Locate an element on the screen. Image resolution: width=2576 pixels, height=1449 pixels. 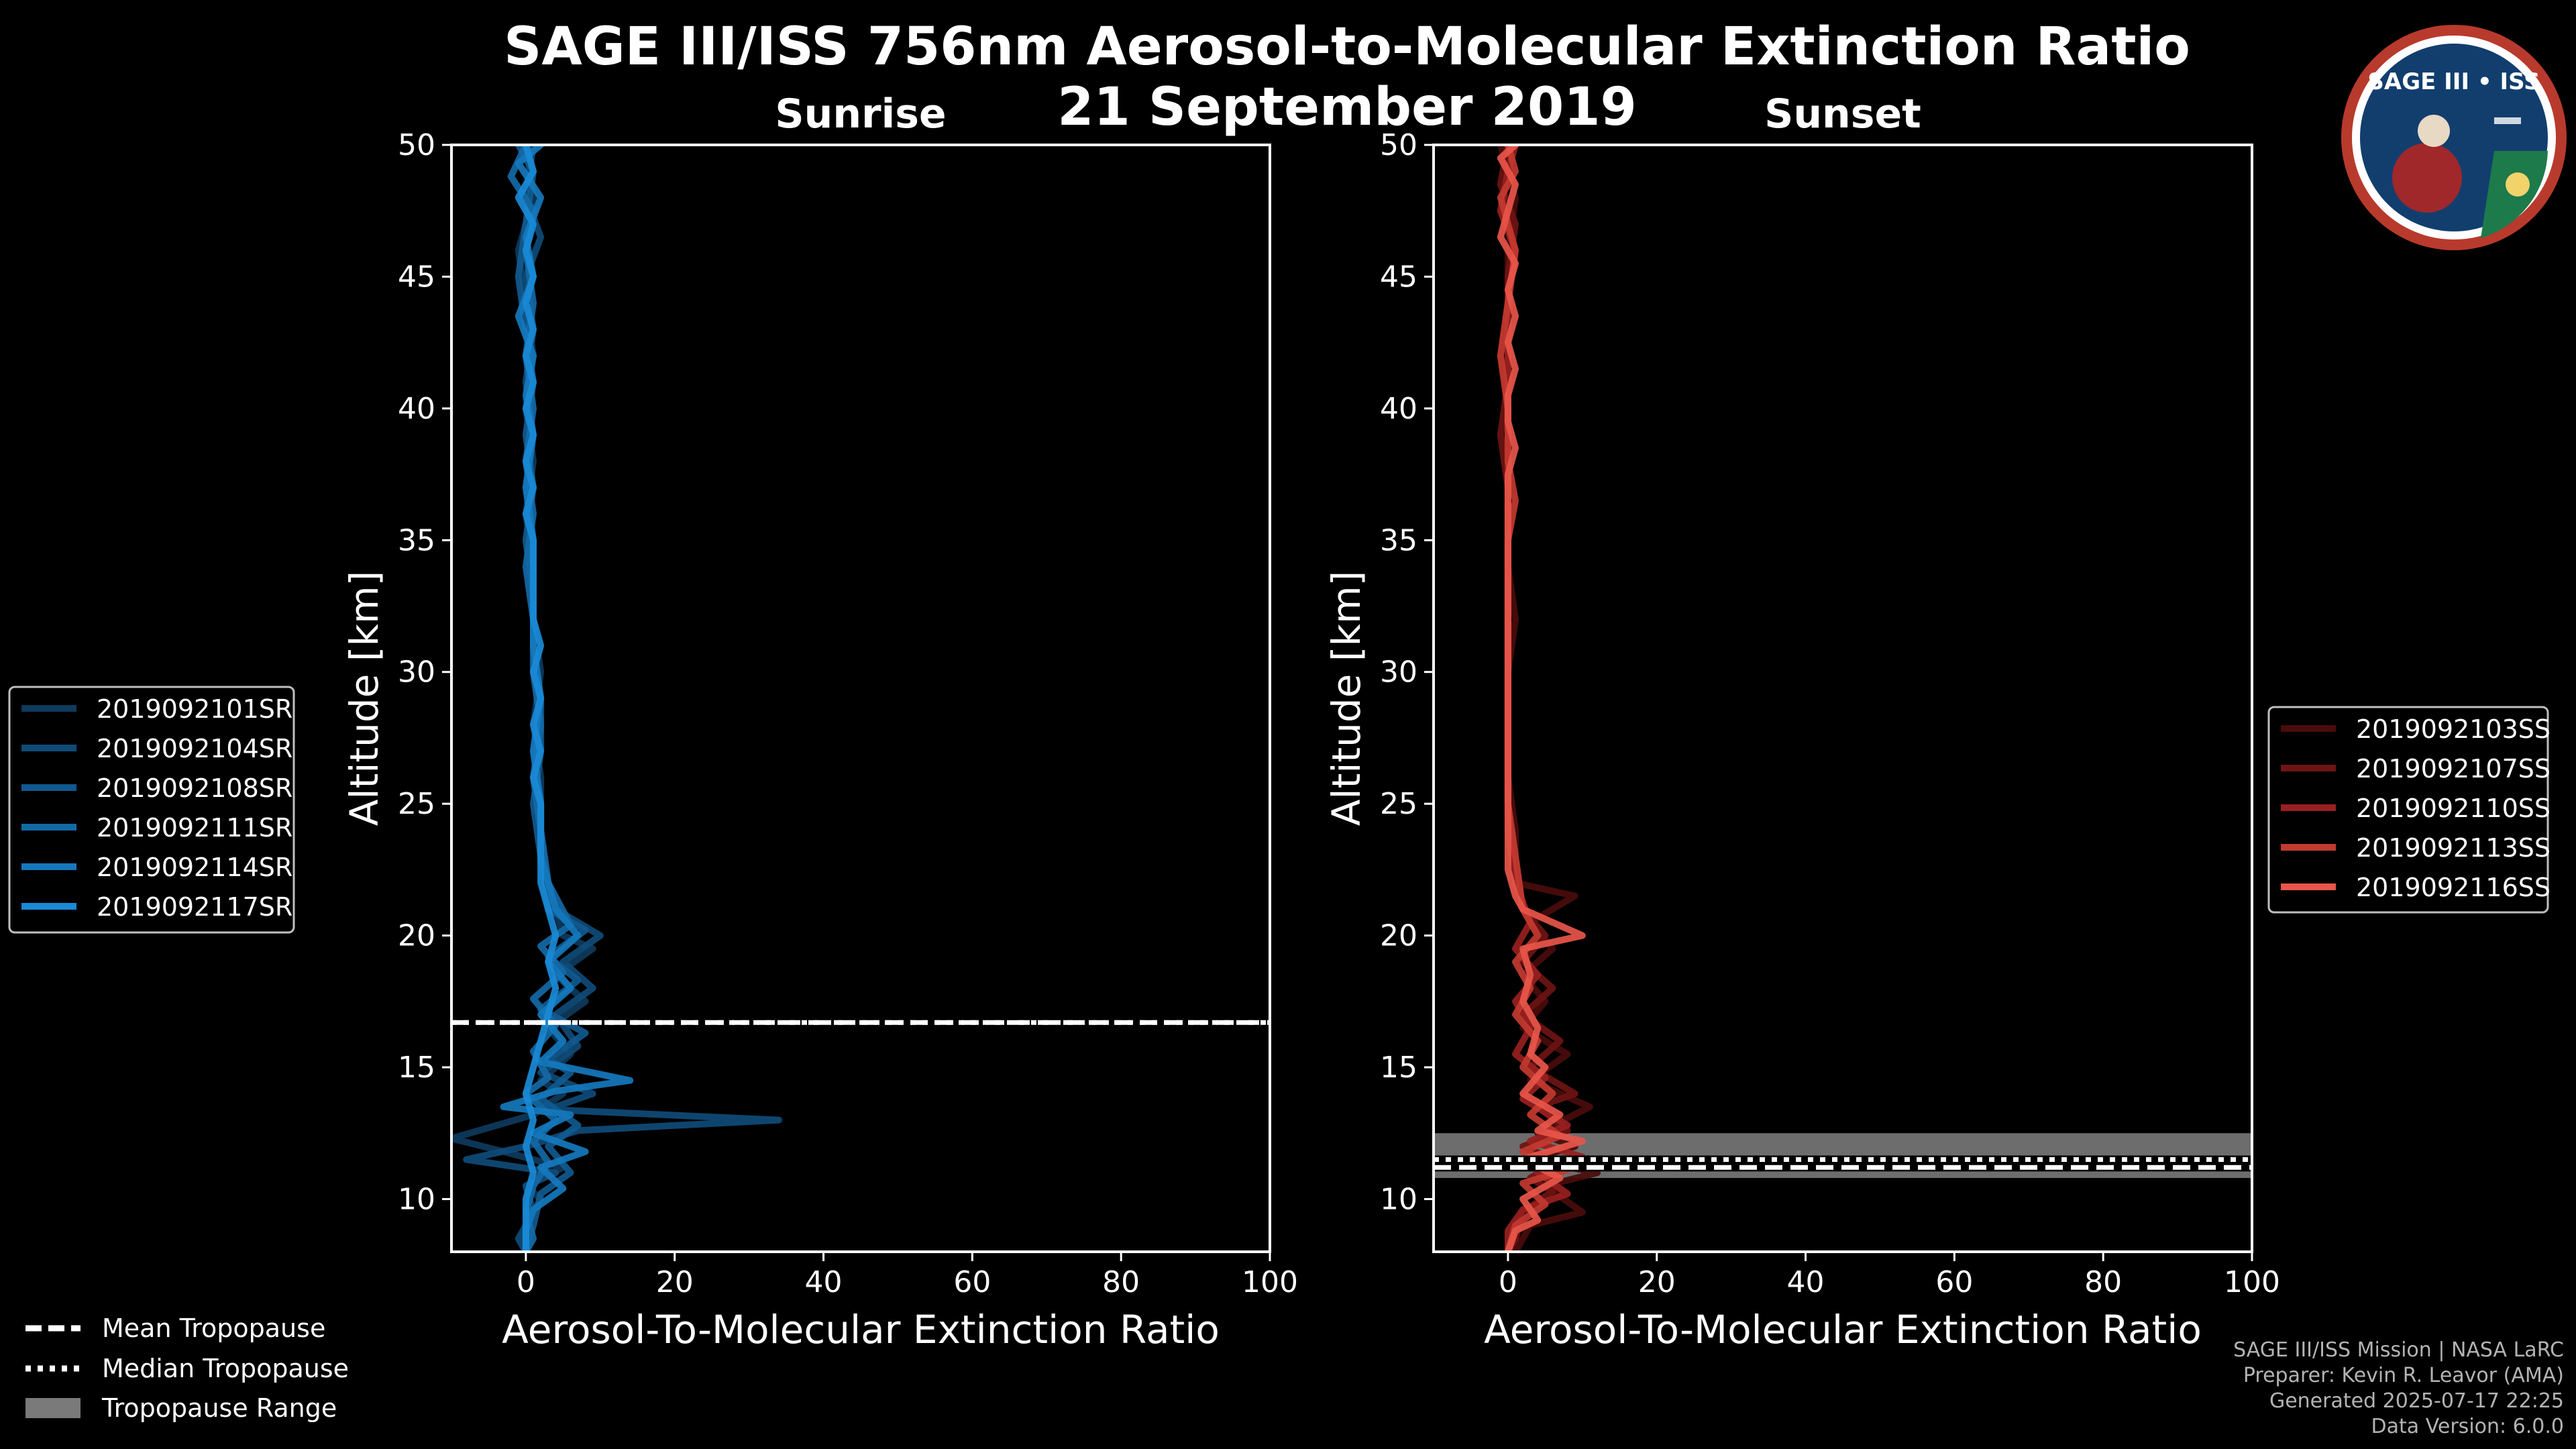
footer-version: Data Version: 6.0.0 is located at coordinates (2467, 1426).